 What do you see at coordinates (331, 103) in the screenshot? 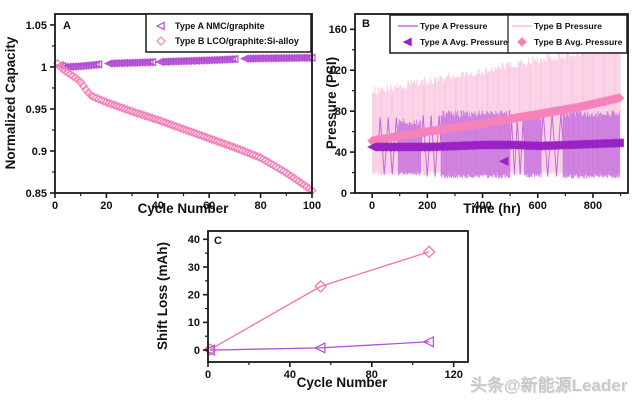
I see `y-axis-title: Pressure (PSI)` at bounding box center [331, 103].